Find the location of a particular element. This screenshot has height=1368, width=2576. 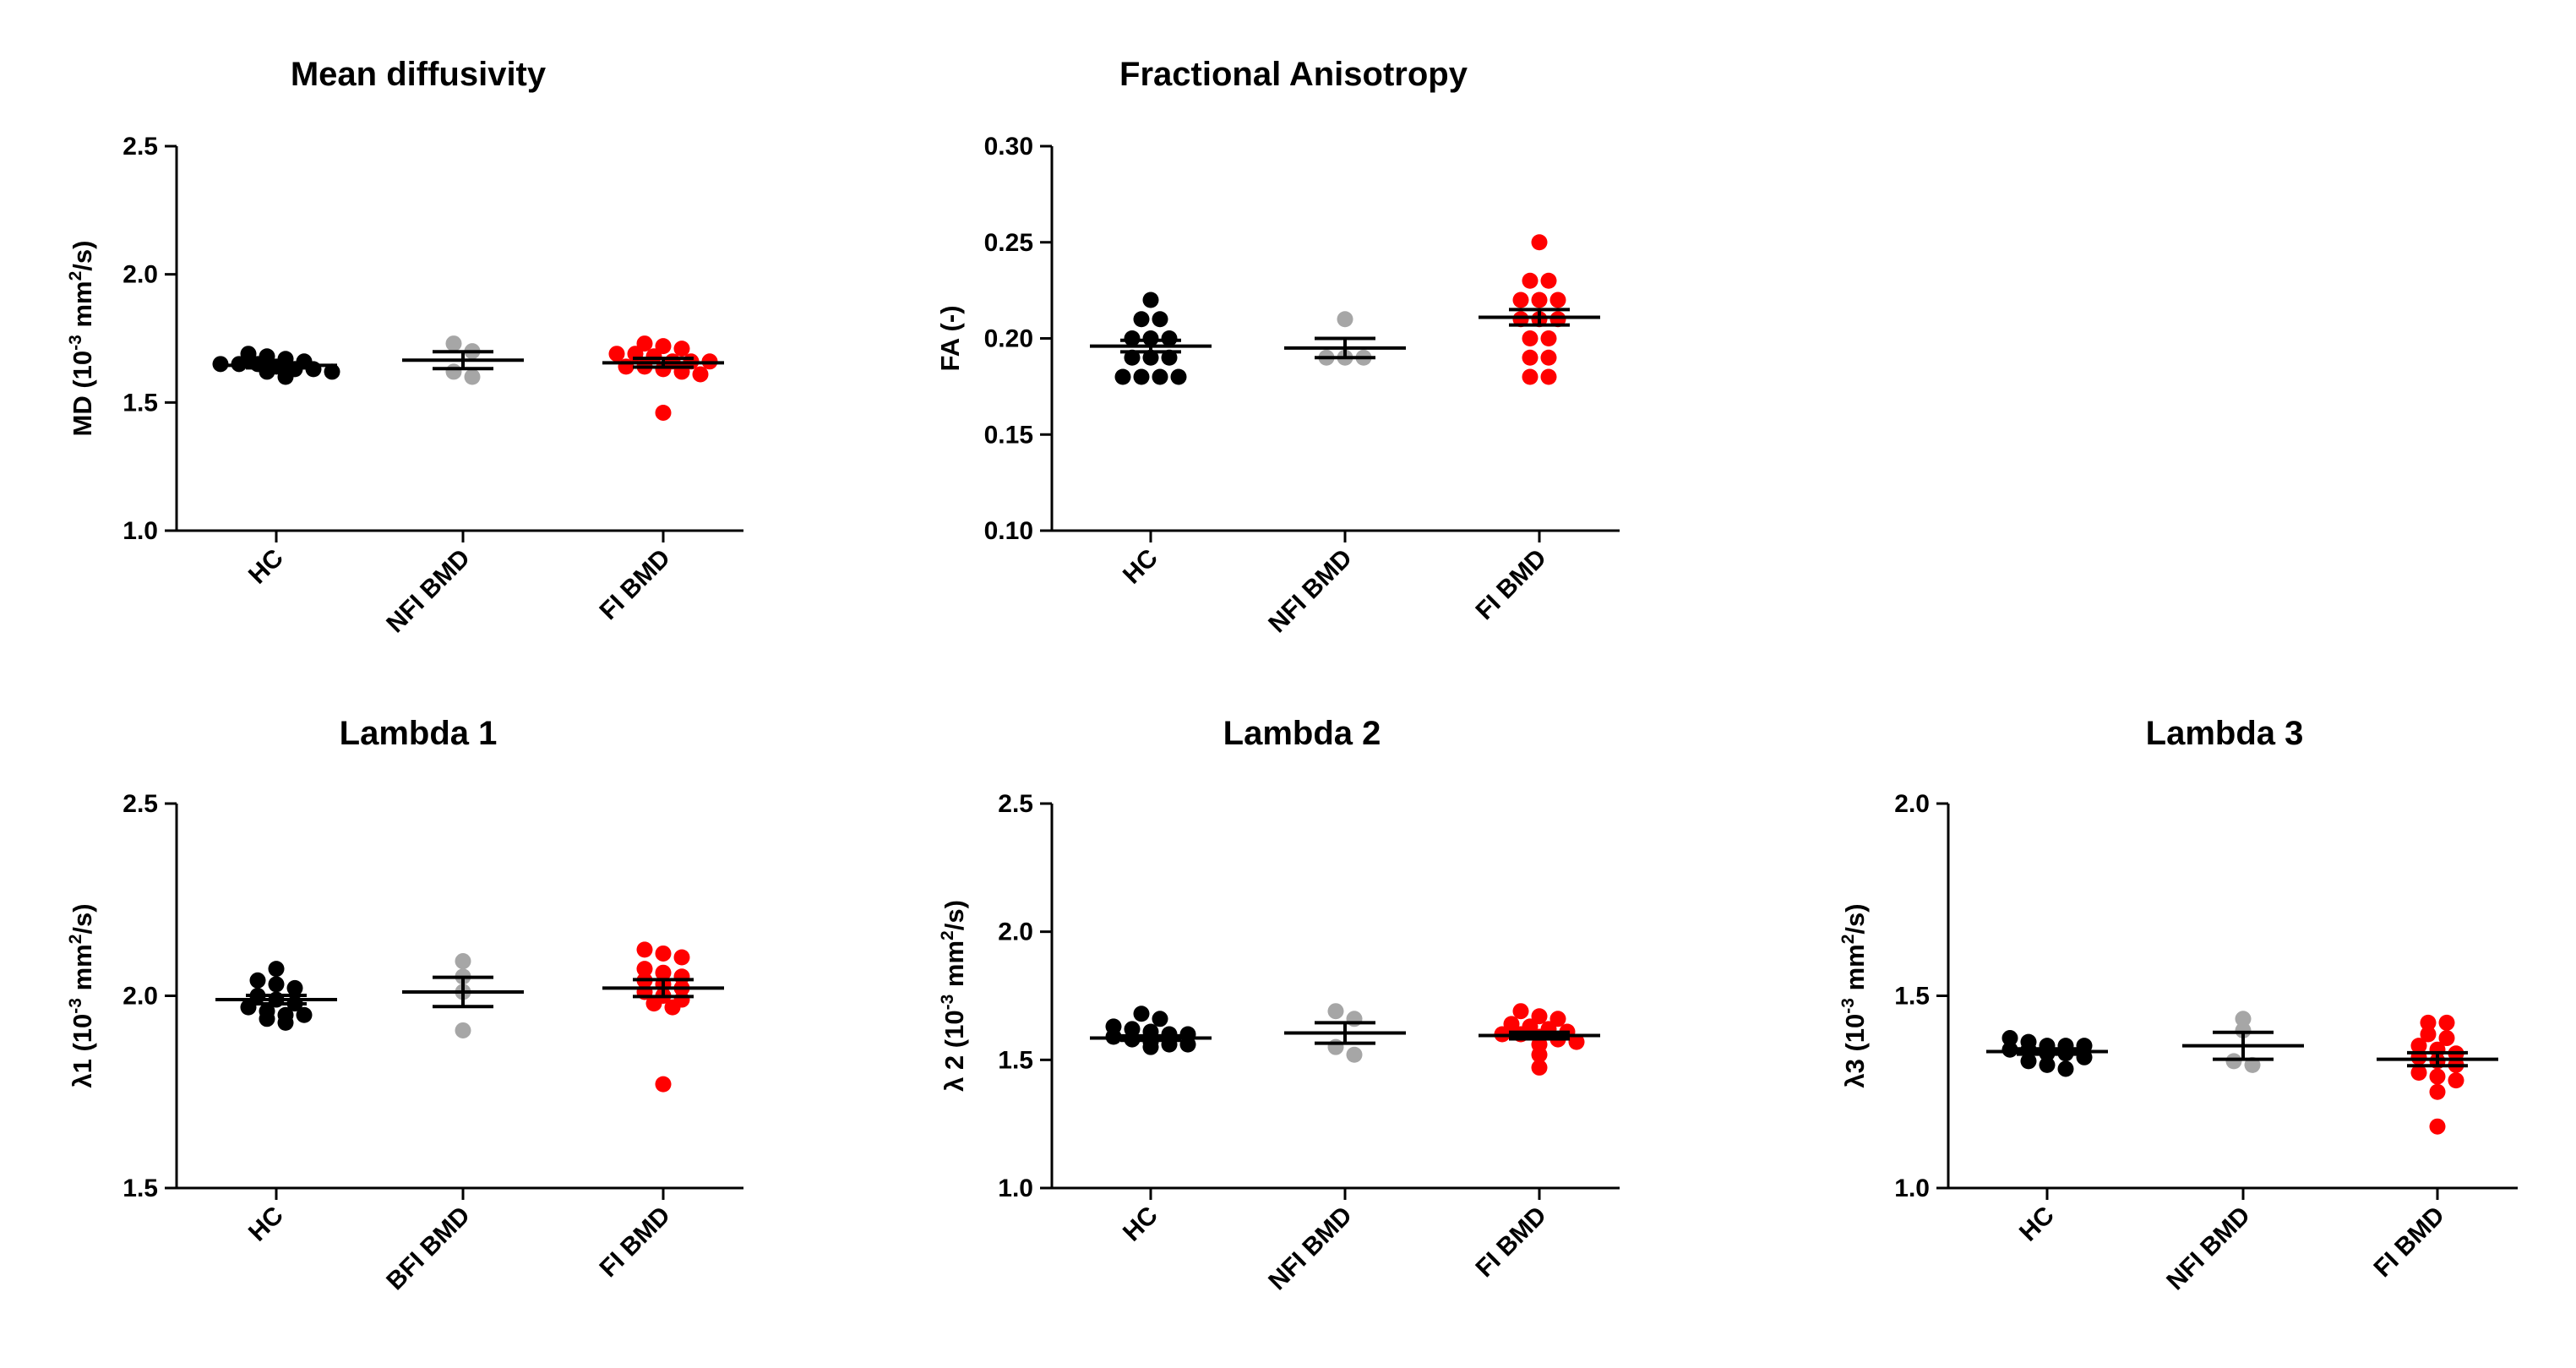

chart-title: Mean diffusivity is located at coordinates (419, 75).